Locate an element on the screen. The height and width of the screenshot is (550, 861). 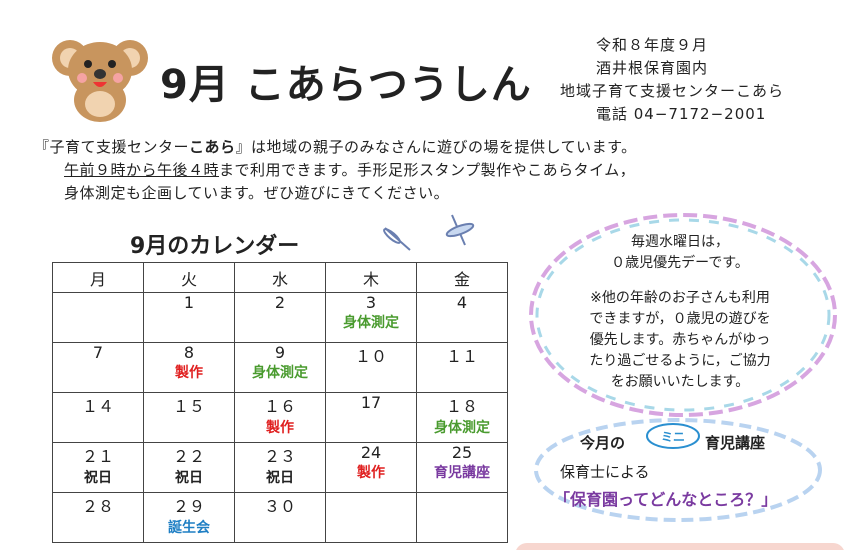
day-number: 1 is located at coordinates (189, 302).